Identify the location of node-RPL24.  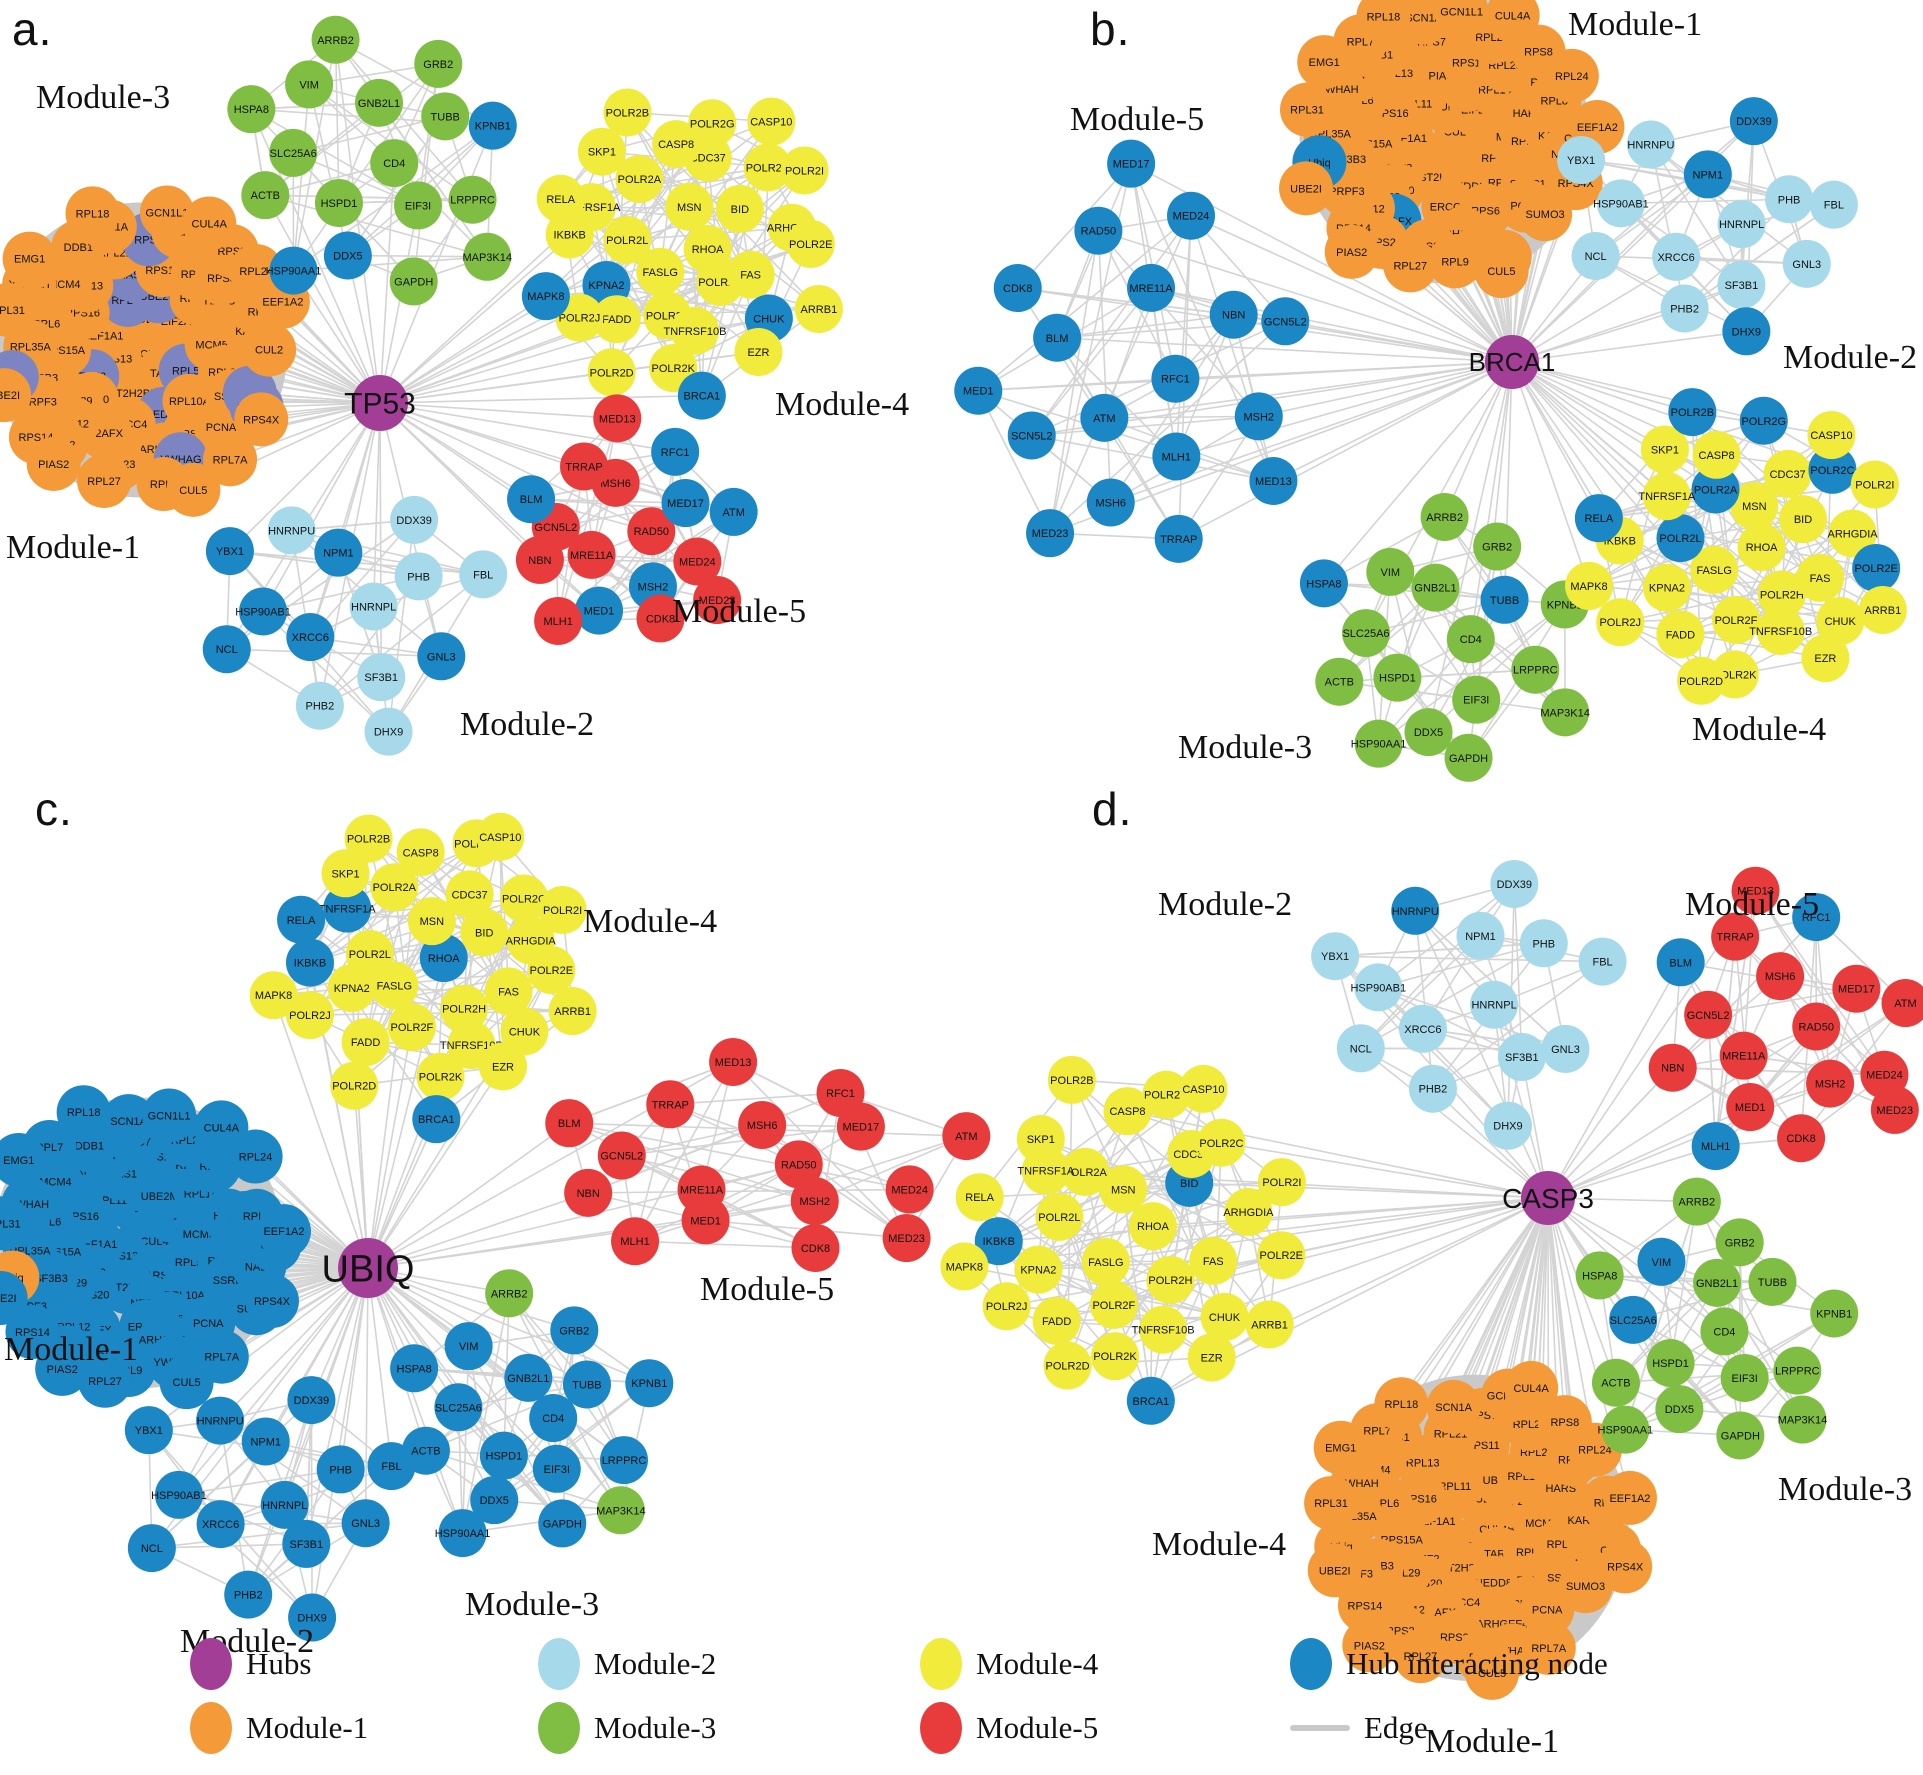
(1571, 75).